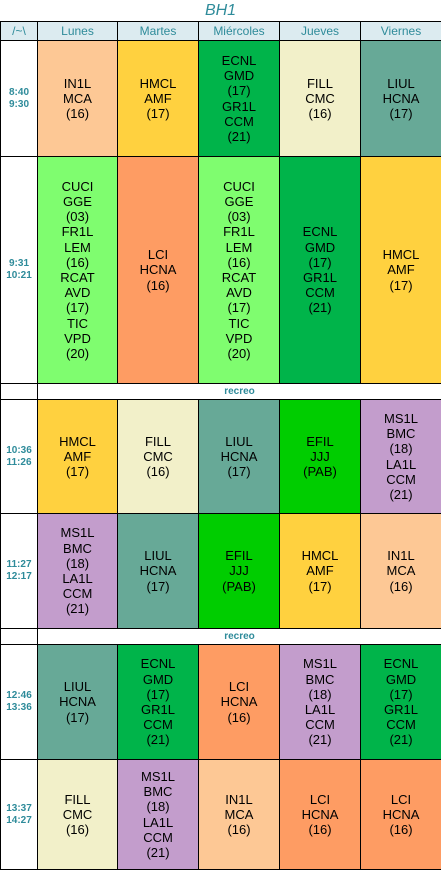  What do you see at coordinates (239, 60) in the screenshot?
I see `class-line: ECNL` at bounding box center [239, 60].